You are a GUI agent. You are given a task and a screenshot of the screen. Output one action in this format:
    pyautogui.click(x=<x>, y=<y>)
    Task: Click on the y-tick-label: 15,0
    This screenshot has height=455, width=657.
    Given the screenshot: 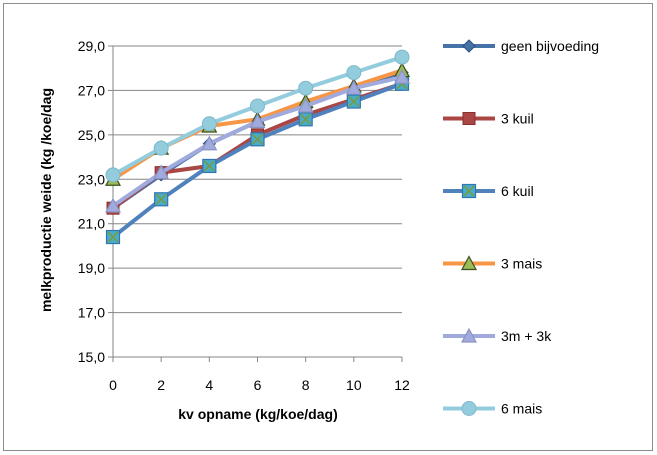 What is the action you would take?
    pyautogui.click(x=91, y=357)
    